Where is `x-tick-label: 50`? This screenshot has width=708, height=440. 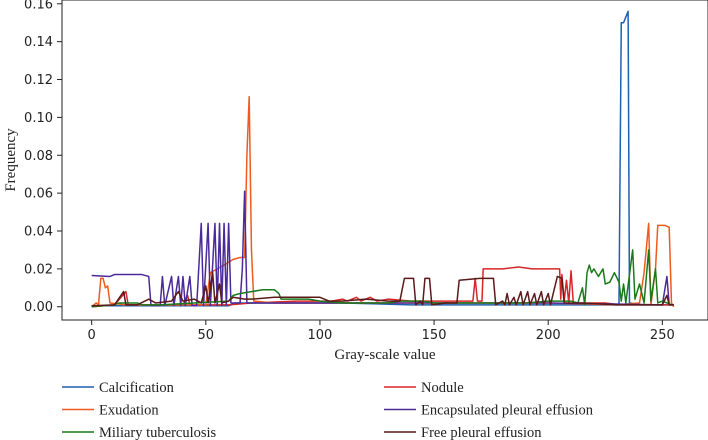 x-tick-label: 50 is located at coordinates (206, 335).